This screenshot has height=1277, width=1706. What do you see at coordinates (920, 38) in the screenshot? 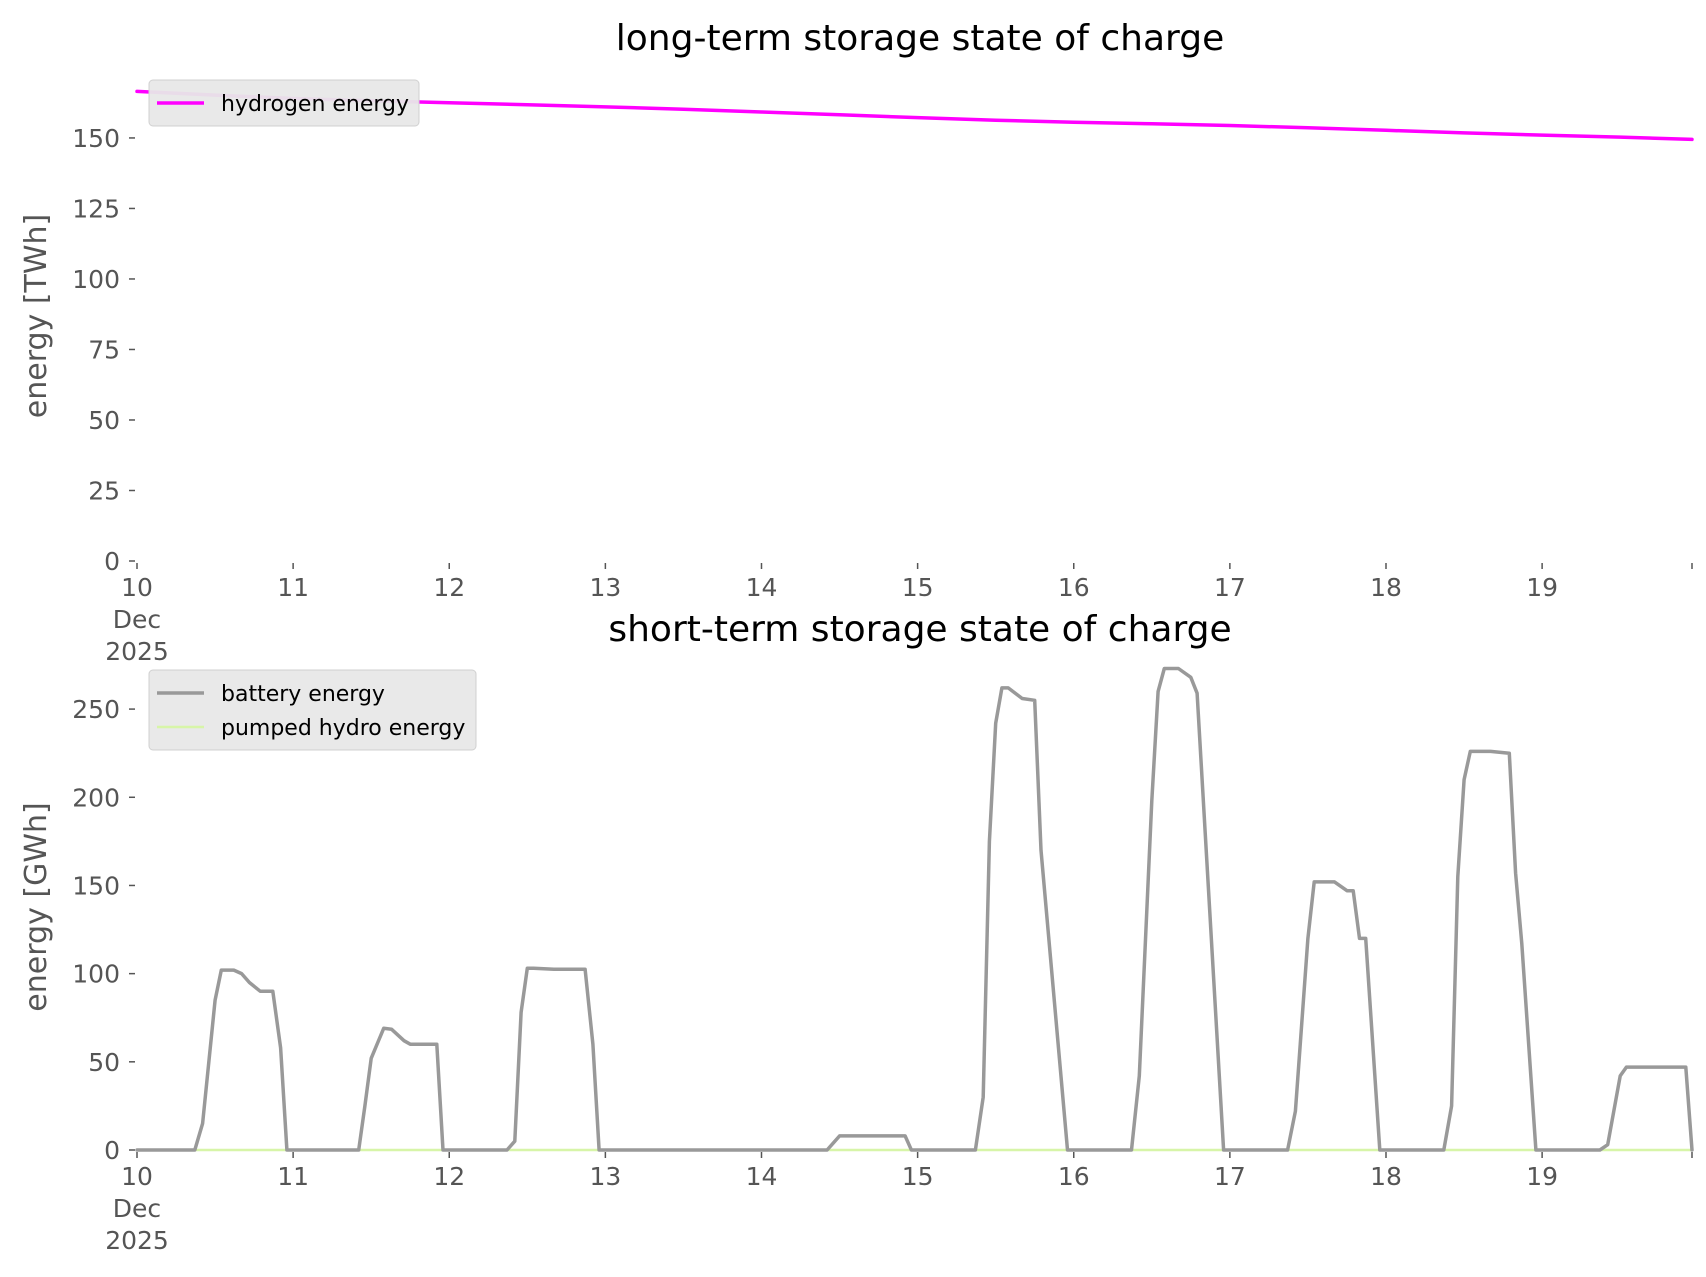
I see `long-term-chart-title: long-term storage state of charge` at bounding box center [920, 38].